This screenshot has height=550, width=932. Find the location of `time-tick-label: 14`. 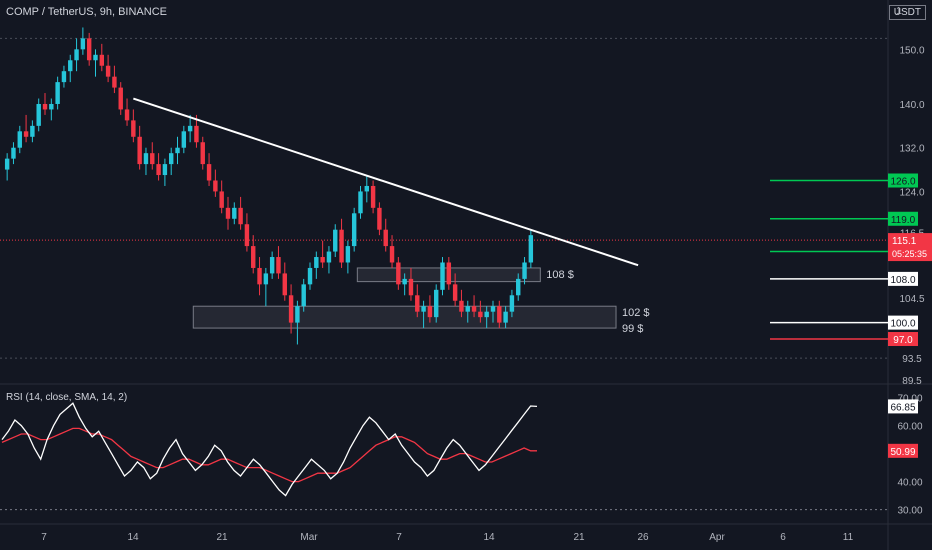

time-tick-label: 14 is located at coordinates (489, 537).